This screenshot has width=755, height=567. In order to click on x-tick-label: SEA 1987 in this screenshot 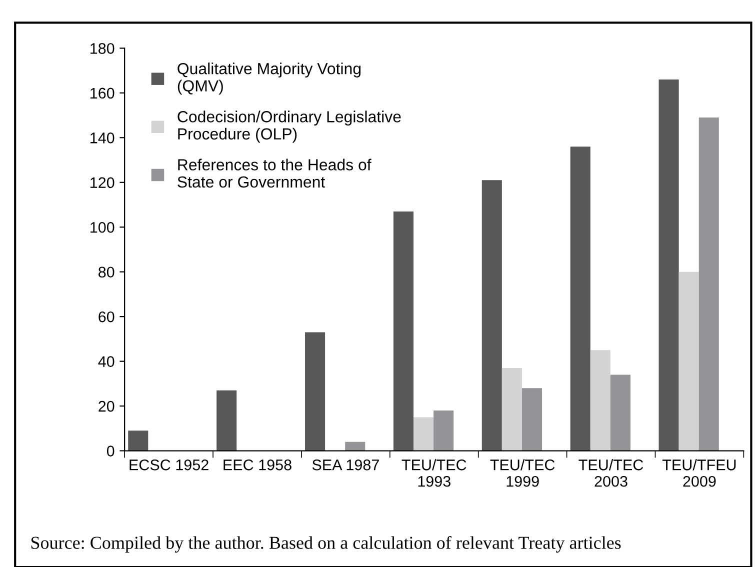, I will do `click(345, 465)`.